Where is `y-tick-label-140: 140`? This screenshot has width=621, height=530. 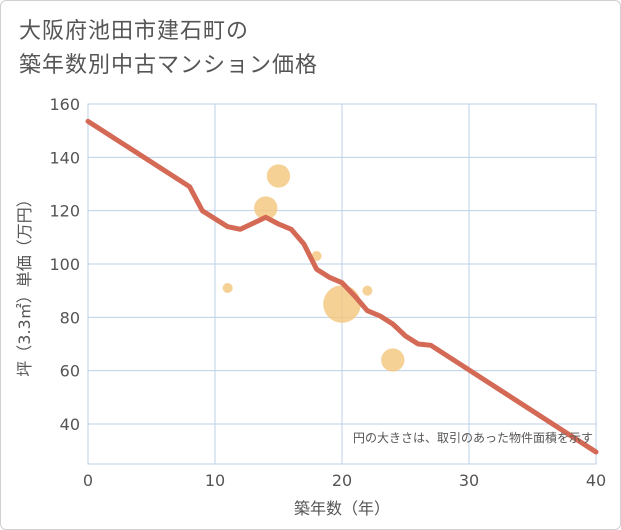
y-tick-label-140: 140 is located at coordinates (64, 157).